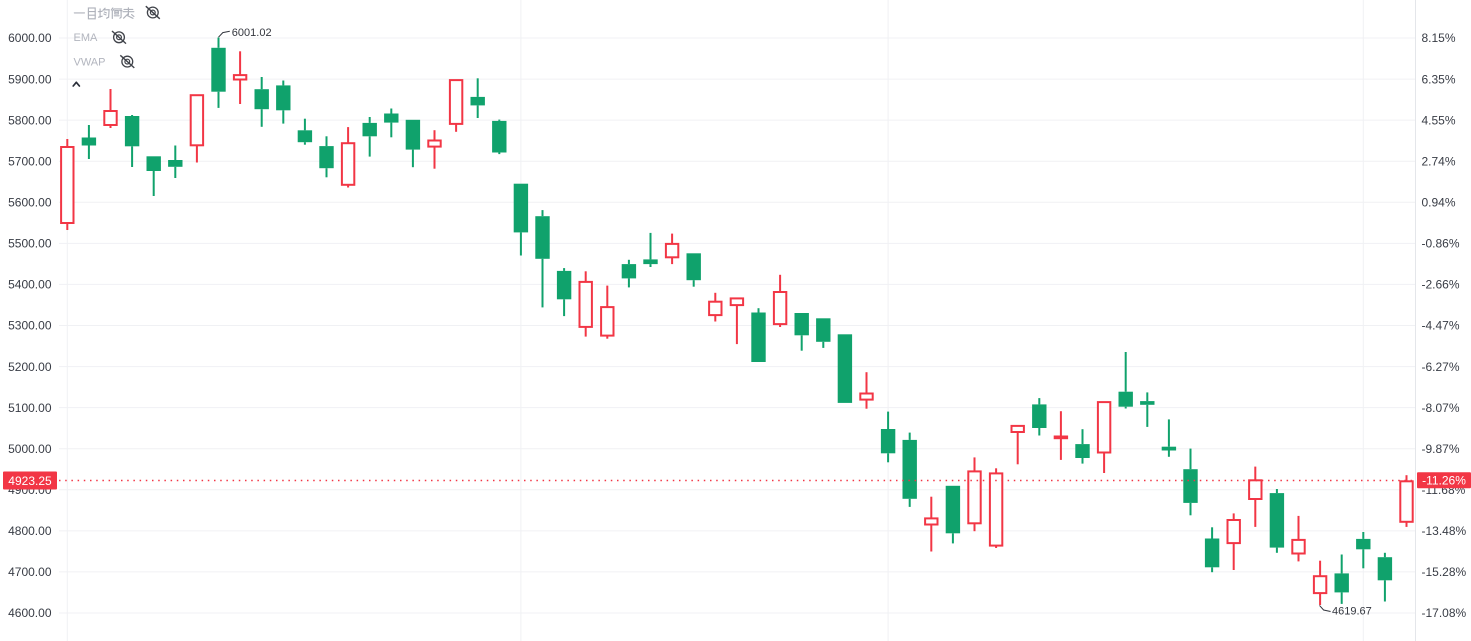  I want to click on svg-text: 5700.00, so click(30, 161).